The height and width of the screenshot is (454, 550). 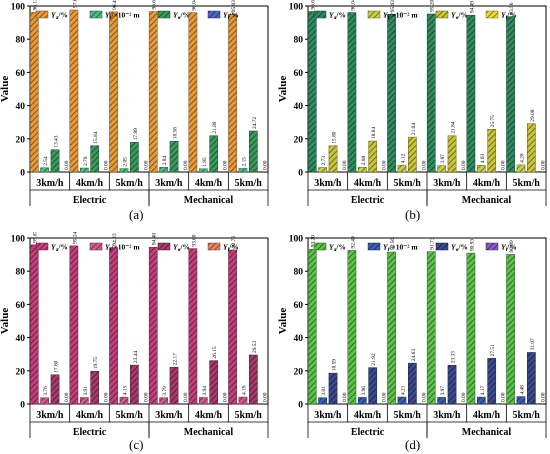 I want to click on data-label: 2.84, so click(x=165, y=161).